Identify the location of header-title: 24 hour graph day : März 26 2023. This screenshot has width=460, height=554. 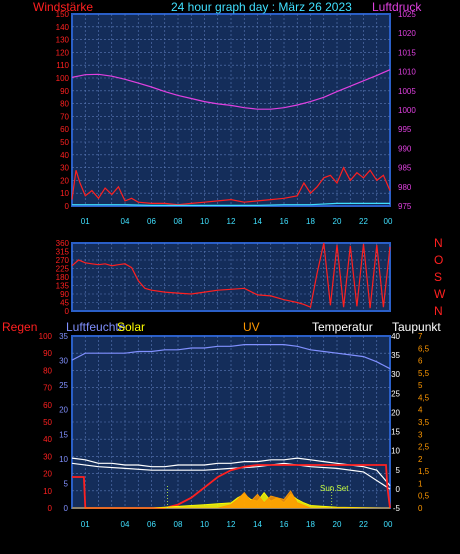
(261, 7).